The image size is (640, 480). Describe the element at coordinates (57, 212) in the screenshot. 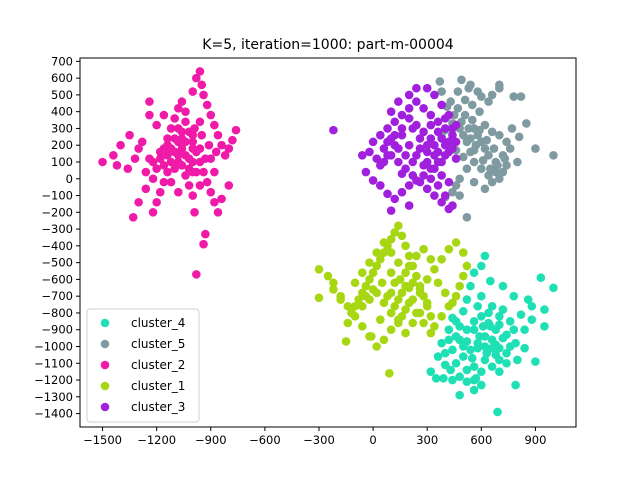

I see `y-tick-label: −200` at that location.